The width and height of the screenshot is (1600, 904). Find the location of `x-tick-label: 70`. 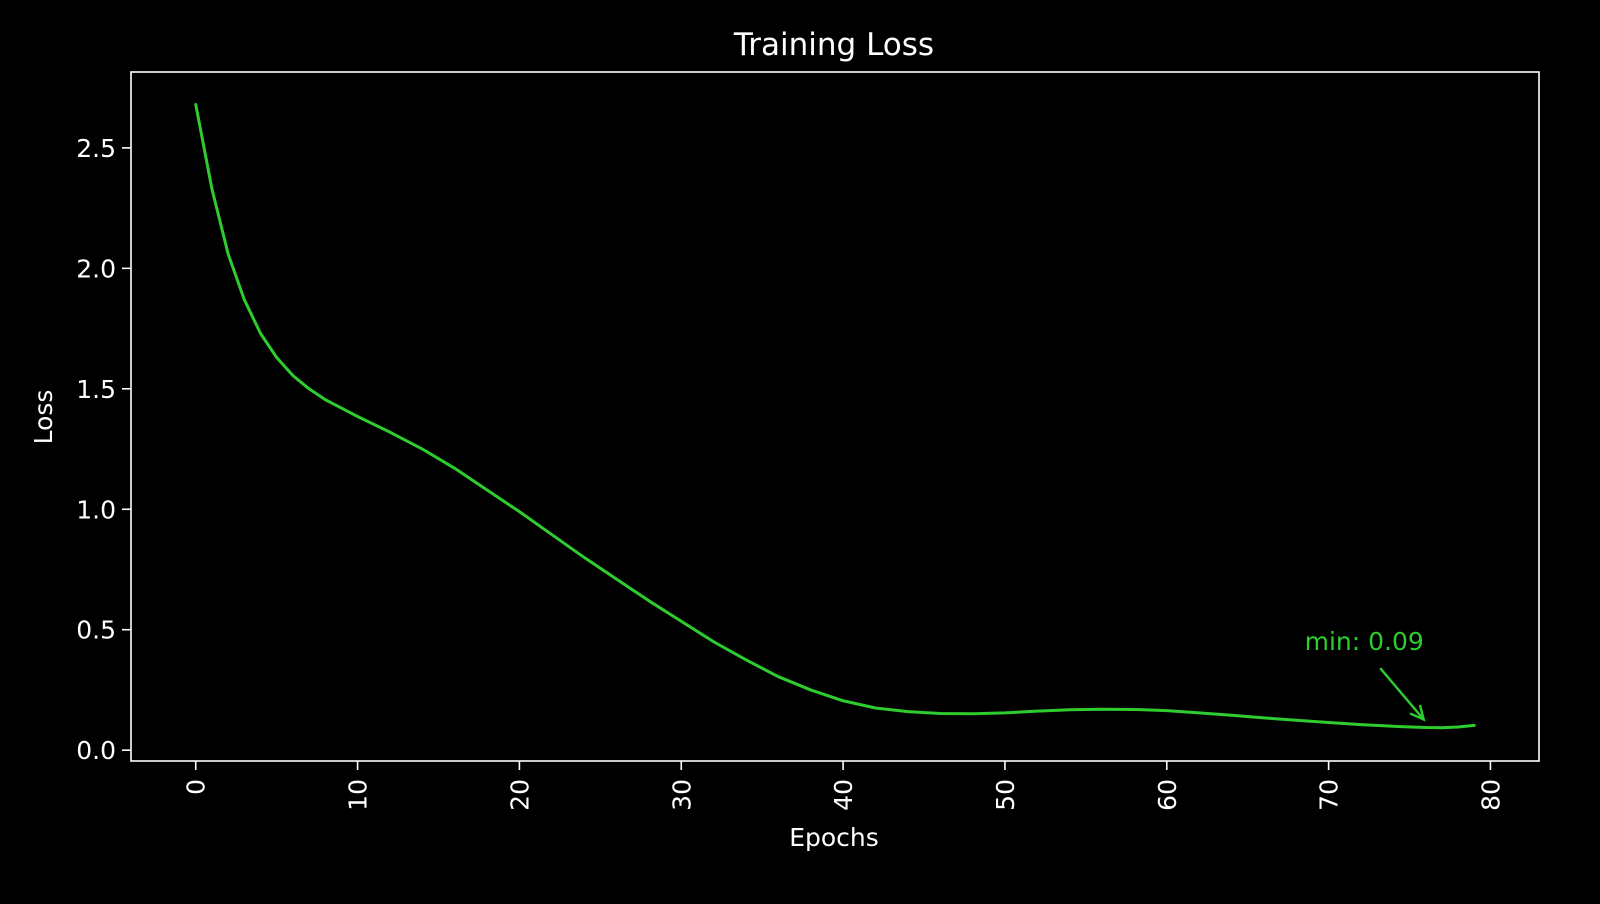

x-tick-label: 70 is located at coordinates (1329, 795).